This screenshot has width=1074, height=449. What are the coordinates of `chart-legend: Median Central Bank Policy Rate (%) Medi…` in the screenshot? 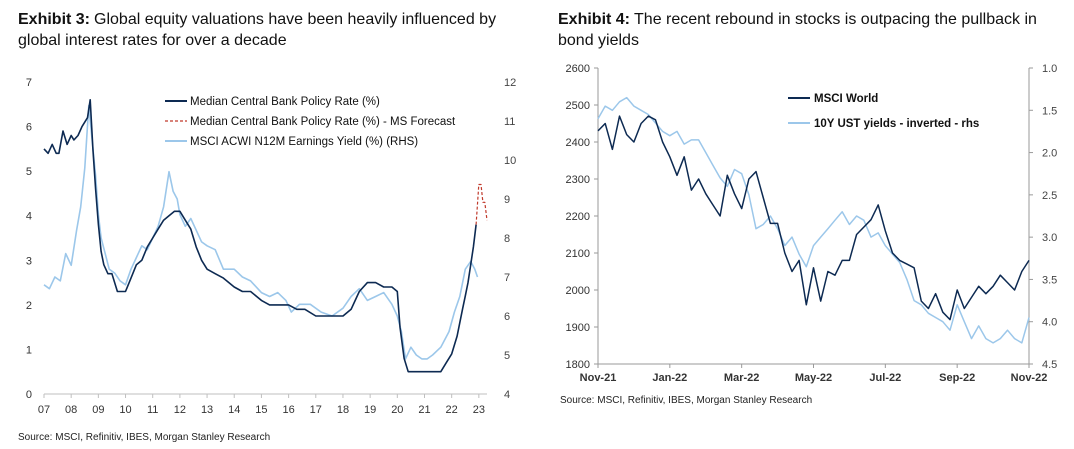 It's located at (310, 122).